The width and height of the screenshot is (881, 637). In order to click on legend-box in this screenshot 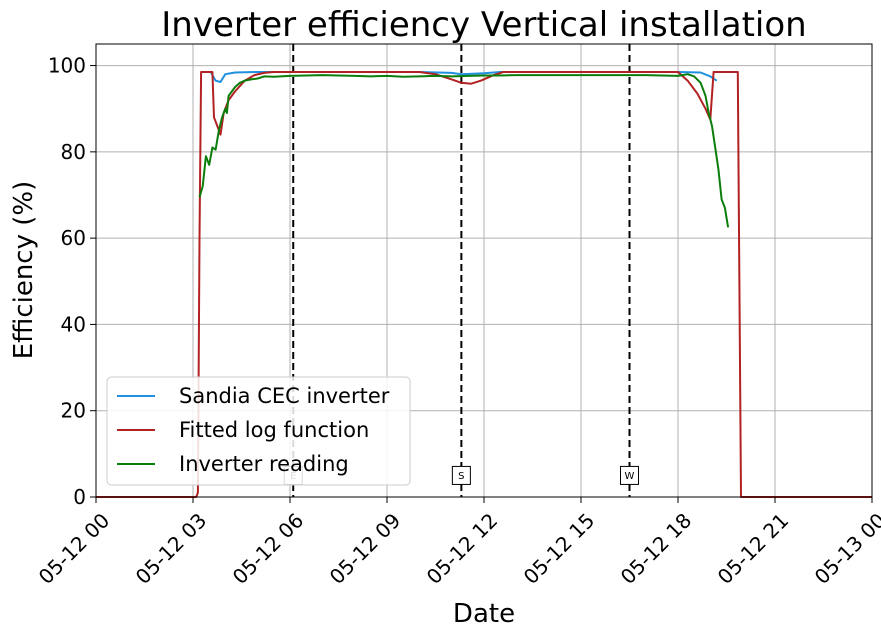, I will do `click(258, 431)`.